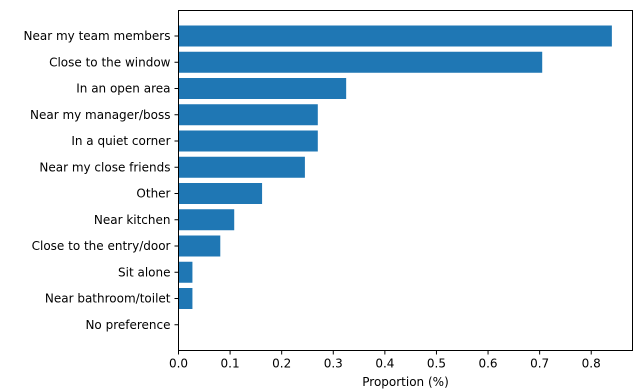  Describe the element at coordinates (436, 364) in the screenshot. I see `x-tick-label: 0.5` at that location.